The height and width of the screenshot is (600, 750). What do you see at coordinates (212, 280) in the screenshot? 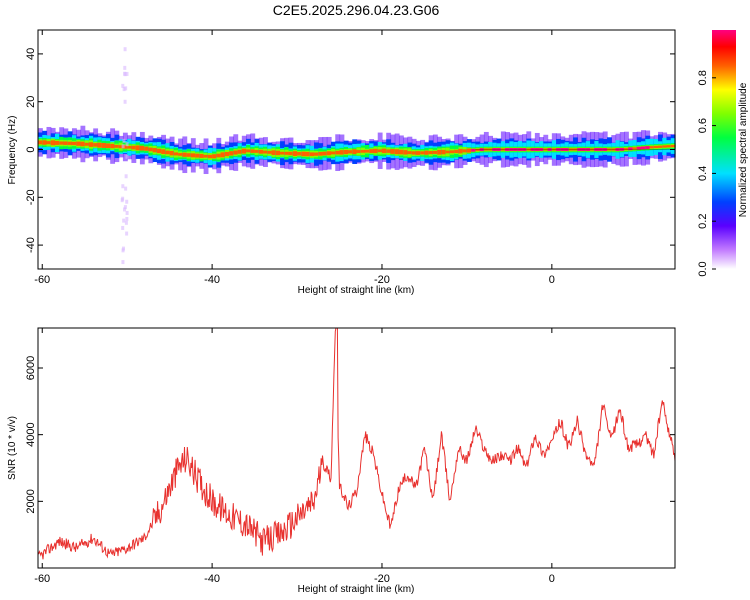
I see `spectrogram-x-tick-label: -40` at bounding box center [212, 280].